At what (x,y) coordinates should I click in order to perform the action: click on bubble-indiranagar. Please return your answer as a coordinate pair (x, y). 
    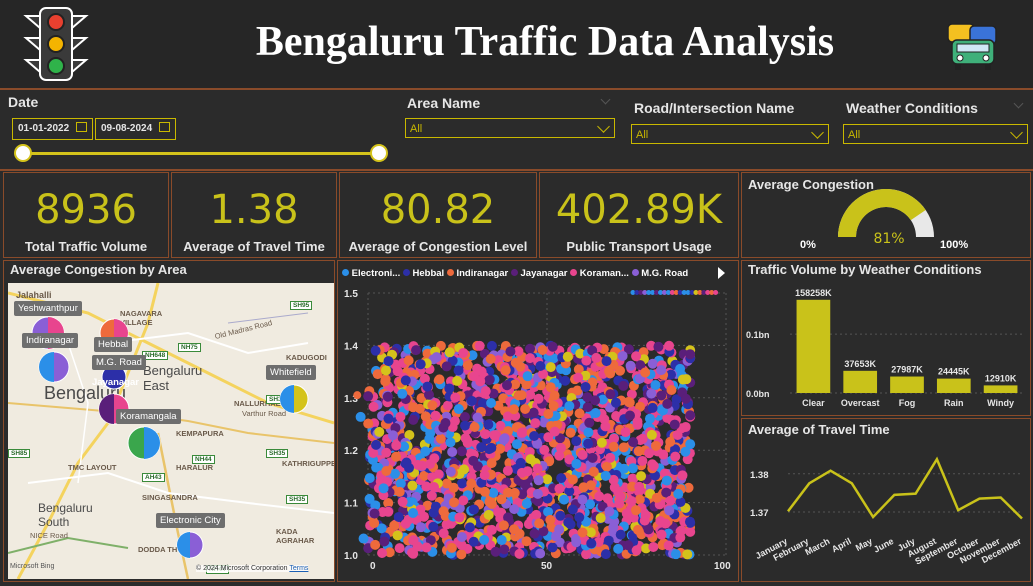
    Looking at the image, I should click on (54, 367).